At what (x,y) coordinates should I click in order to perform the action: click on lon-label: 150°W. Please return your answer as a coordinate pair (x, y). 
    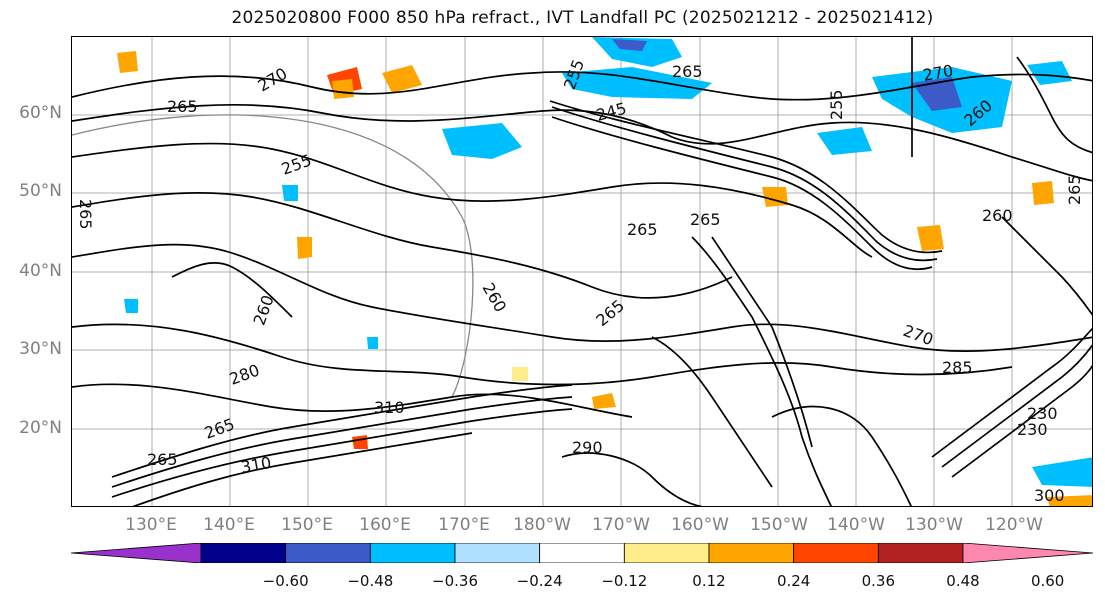
    Looking at the image, I should click on (779, 525).